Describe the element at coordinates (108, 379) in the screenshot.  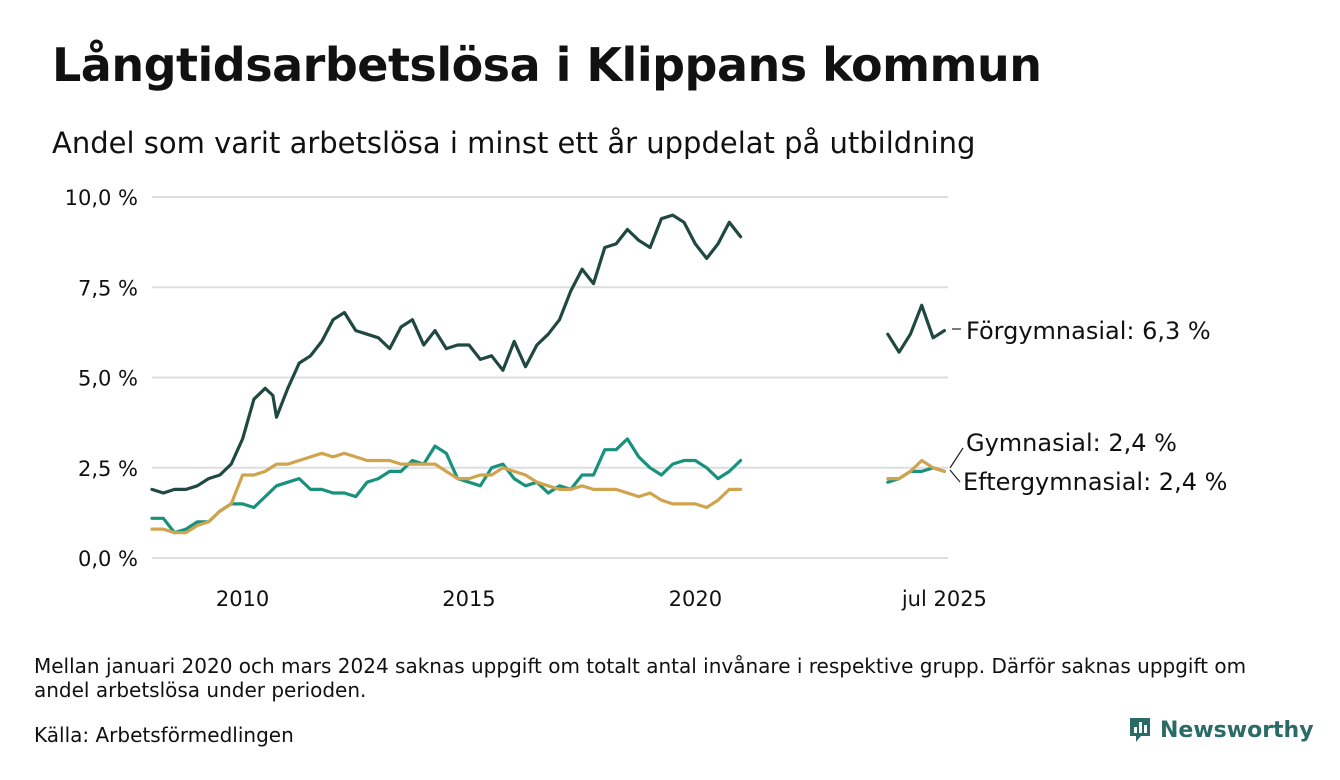
I see `y-tick-label: 5,0 %` at that location.